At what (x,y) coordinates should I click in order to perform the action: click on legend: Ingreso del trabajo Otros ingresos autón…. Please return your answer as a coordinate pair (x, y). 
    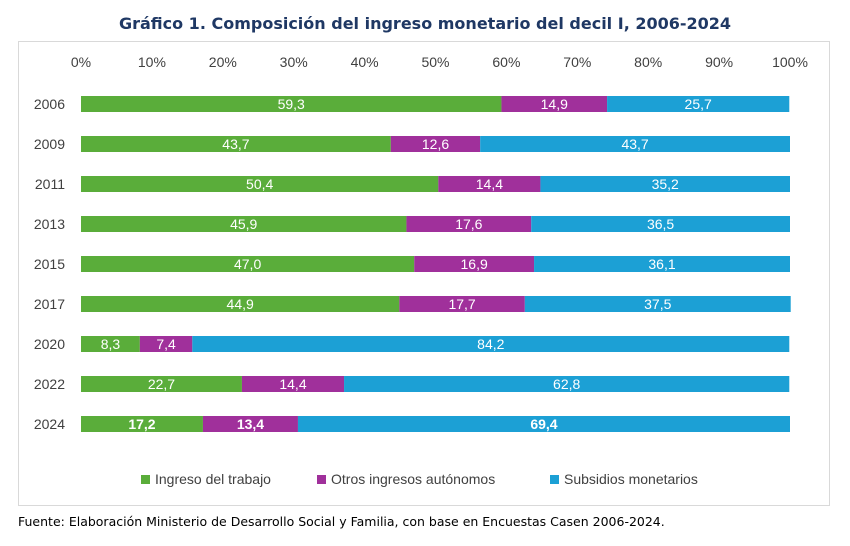
    Looking at the image, I should click on (425, 481).